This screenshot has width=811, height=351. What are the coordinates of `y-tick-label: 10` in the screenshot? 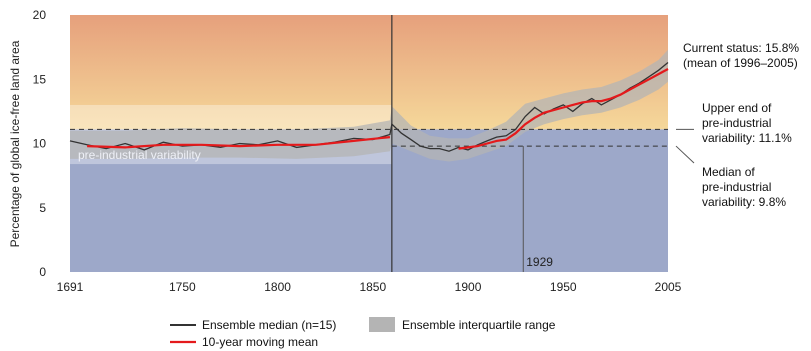 It's located at (40, 144).